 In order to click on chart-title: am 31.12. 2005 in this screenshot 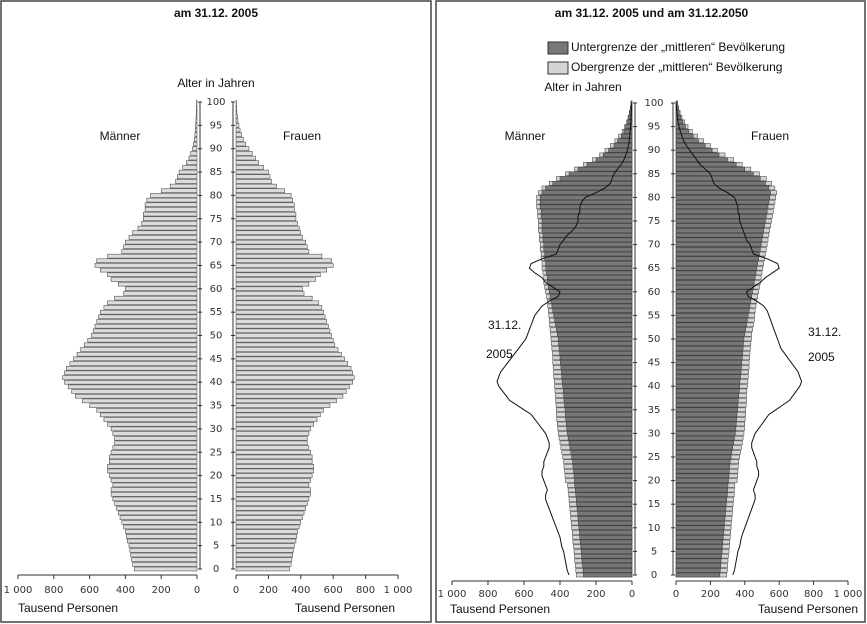, I will do `click(216, 13)`.